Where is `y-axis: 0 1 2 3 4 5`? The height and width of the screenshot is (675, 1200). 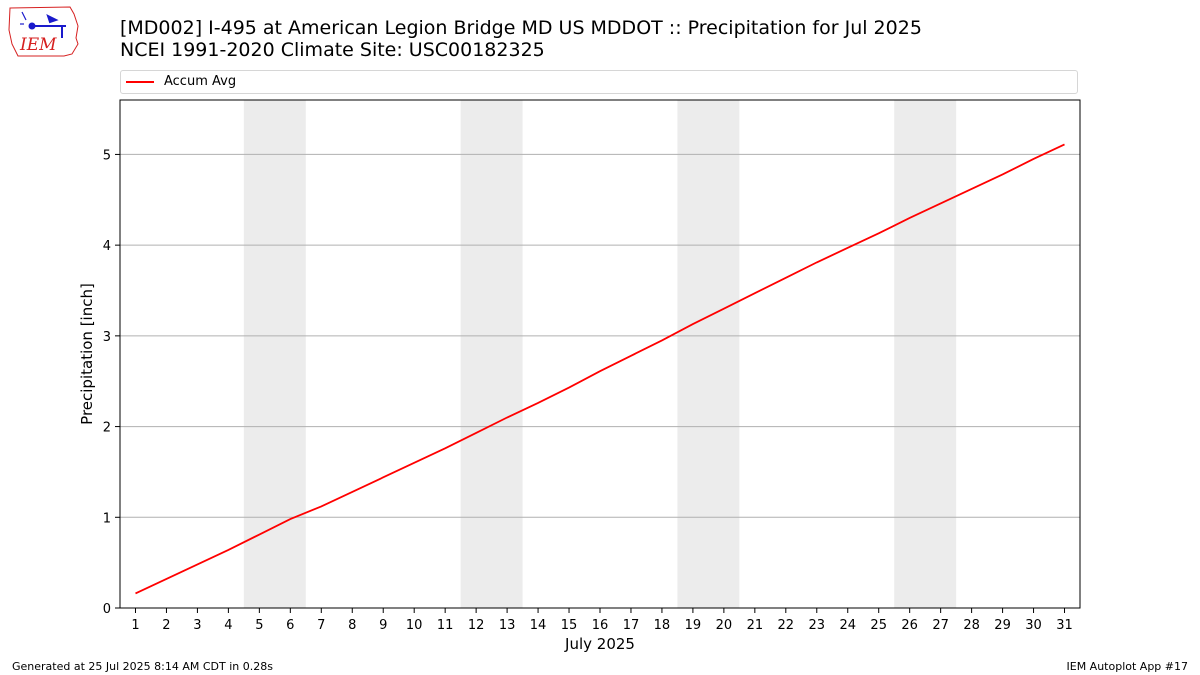 y-axis: 0 1 2 3 4 5 is located at coordinates (111, 382).